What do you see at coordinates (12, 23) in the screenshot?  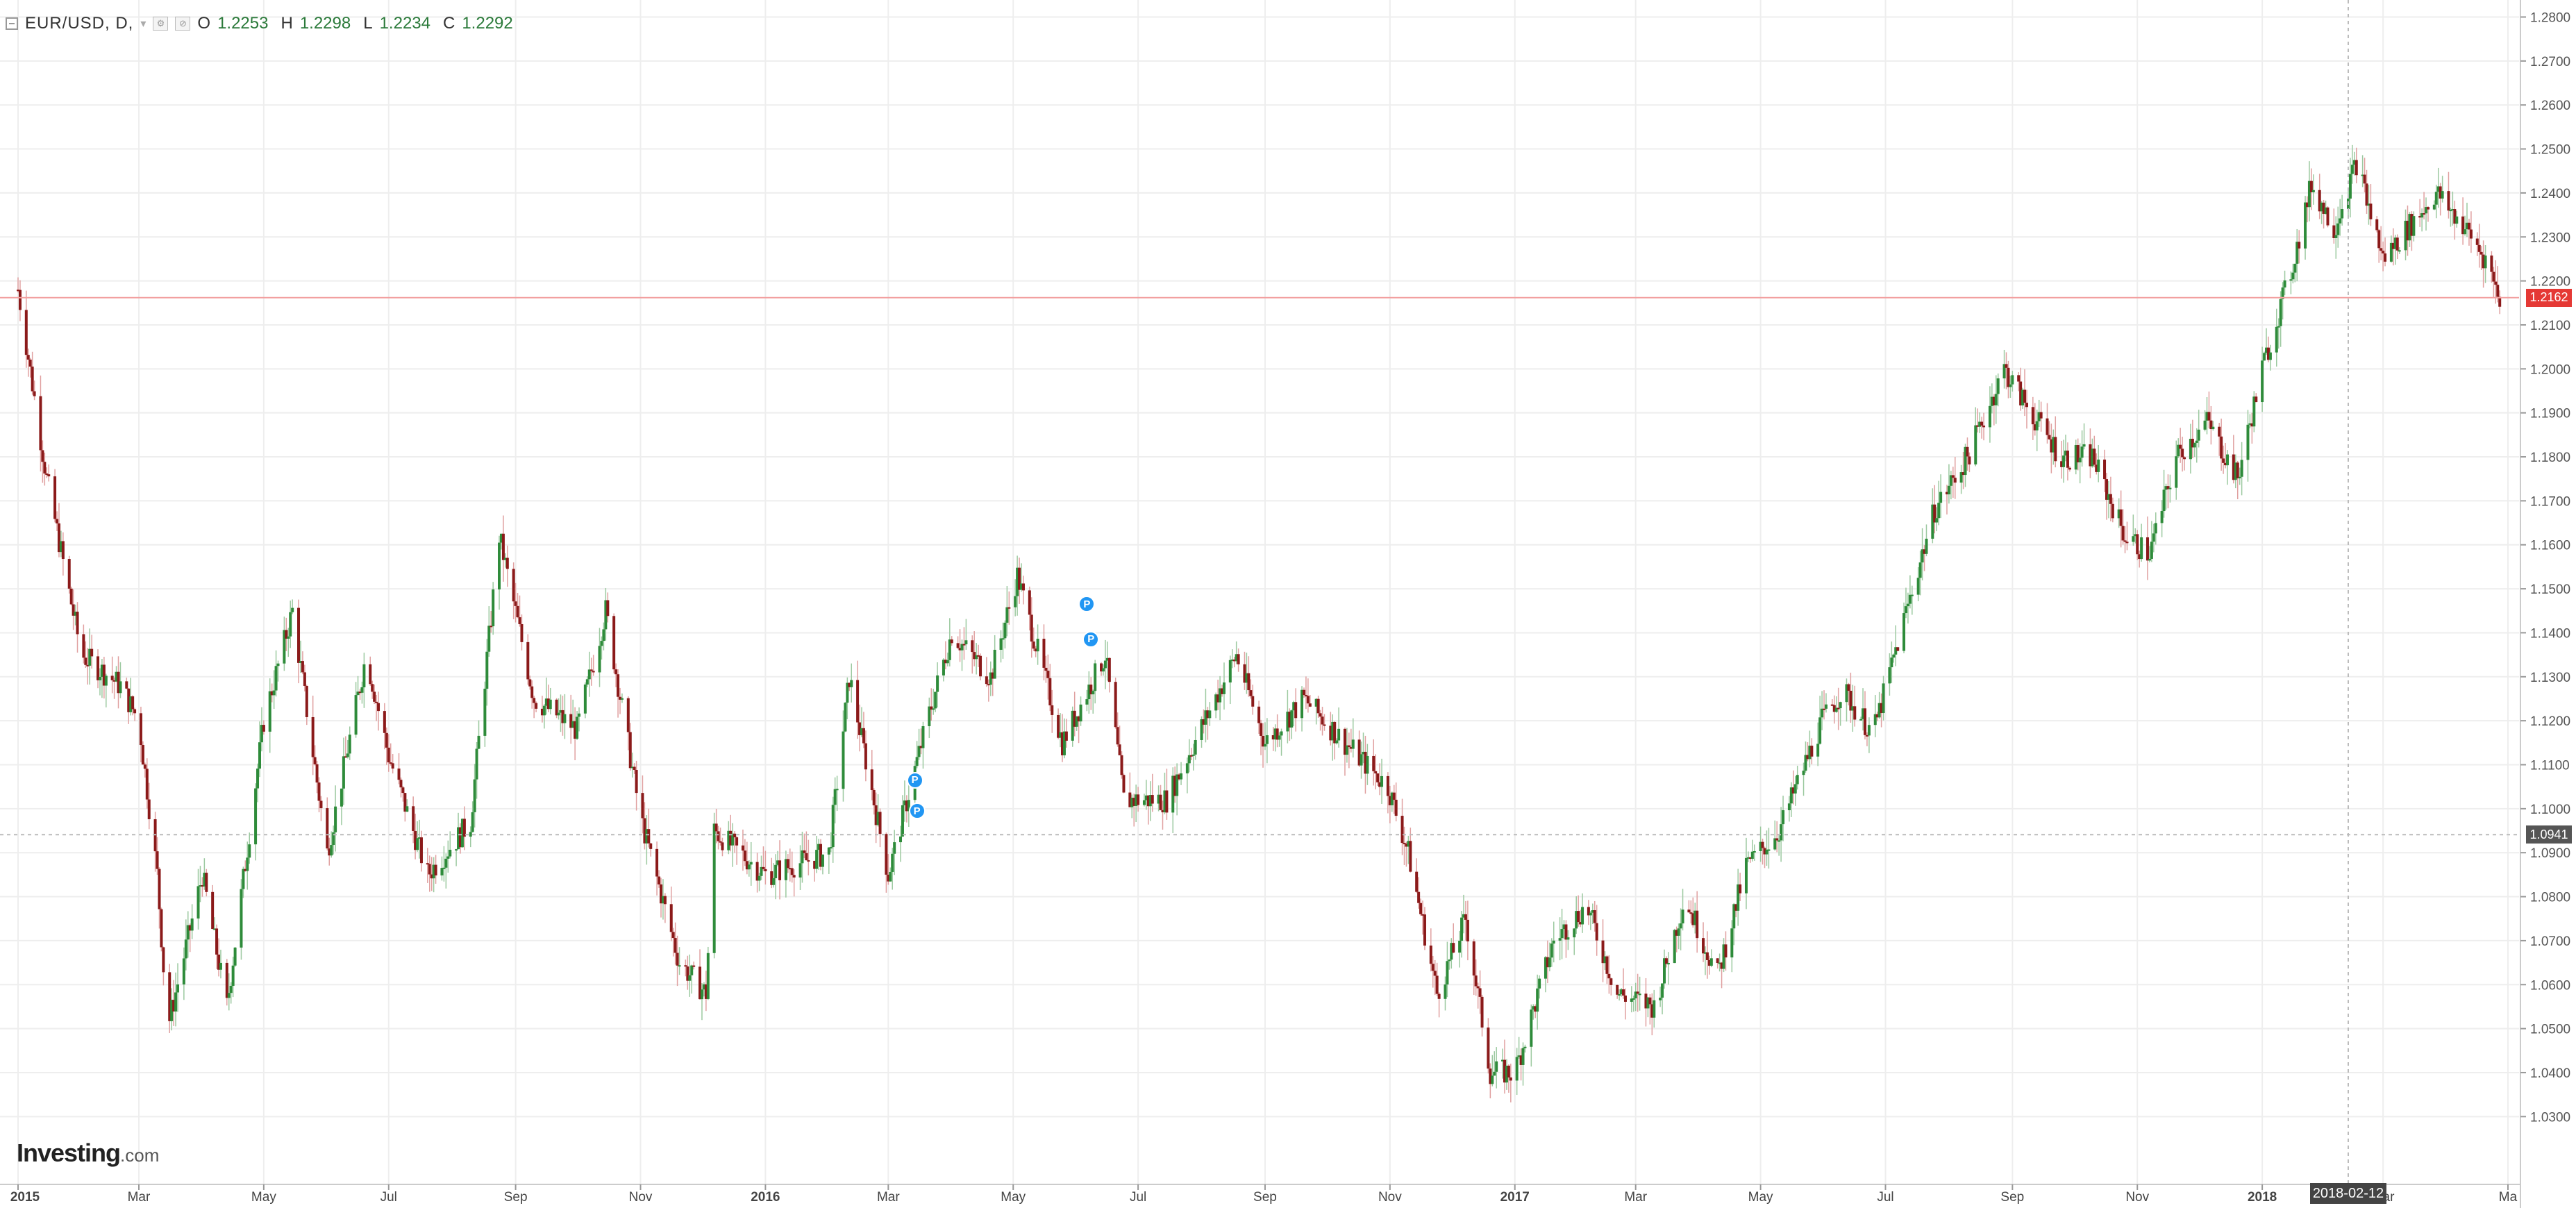 I see `collapse-icon` at bounding box center [12, 23].